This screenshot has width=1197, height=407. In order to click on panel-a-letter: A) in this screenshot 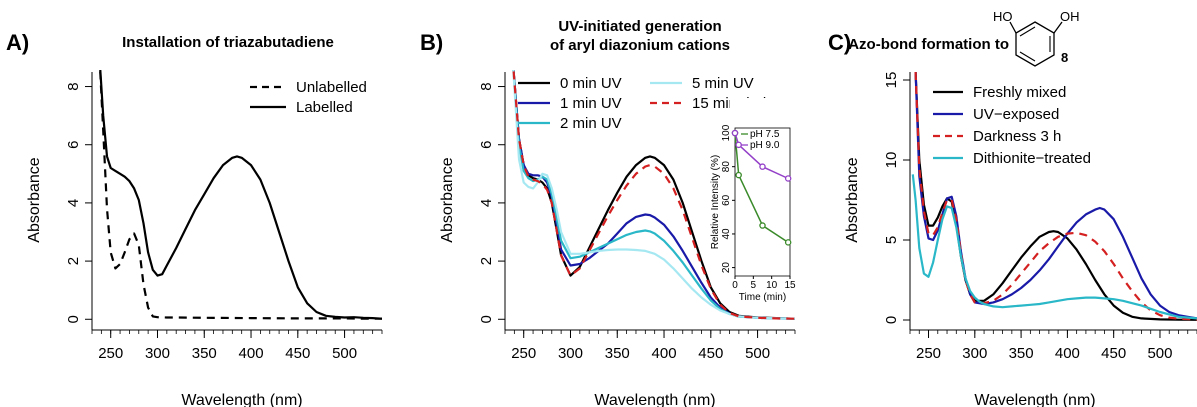, I will do `click(17, 42)`.